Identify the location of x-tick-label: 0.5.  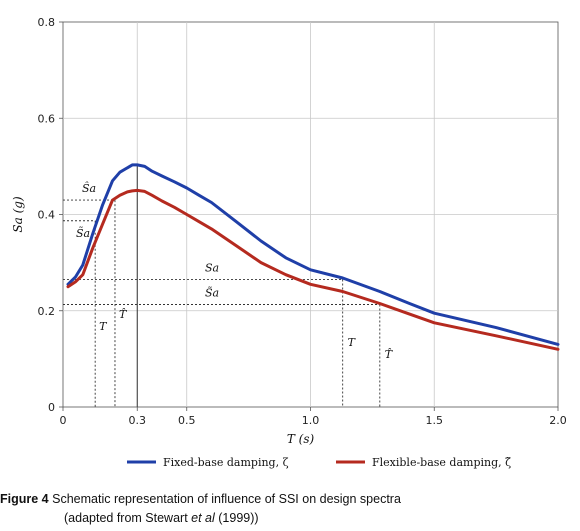
(187, 420).